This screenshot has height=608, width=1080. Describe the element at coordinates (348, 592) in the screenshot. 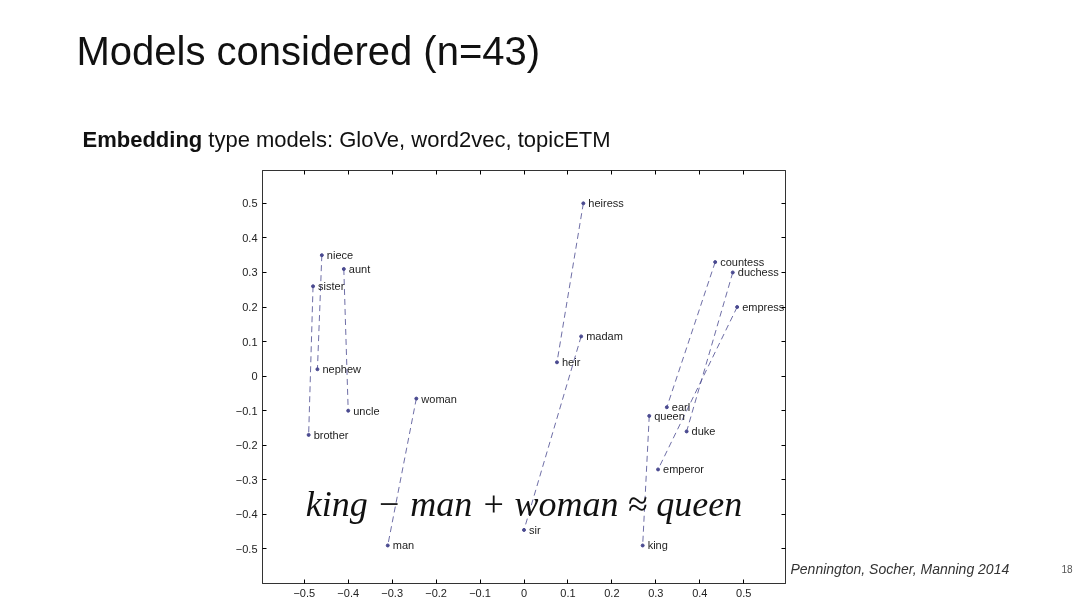

I see `x-tick-label: −0.4` at that location.